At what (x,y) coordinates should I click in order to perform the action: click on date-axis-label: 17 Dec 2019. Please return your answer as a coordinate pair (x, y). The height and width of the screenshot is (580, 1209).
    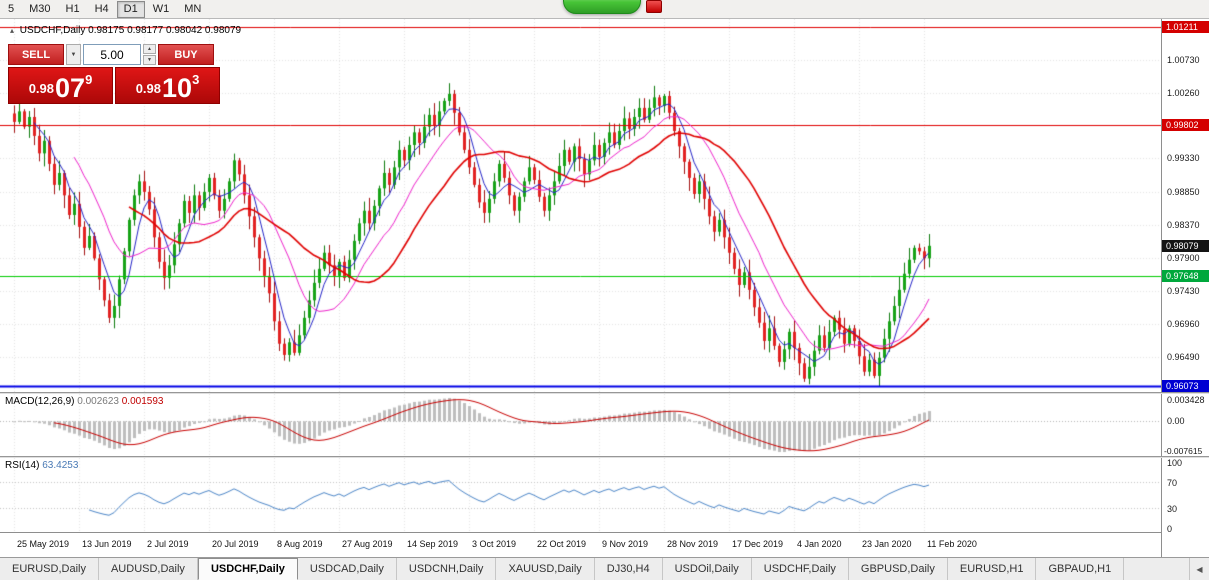
    Looking at the image, I should click on (758, 544).